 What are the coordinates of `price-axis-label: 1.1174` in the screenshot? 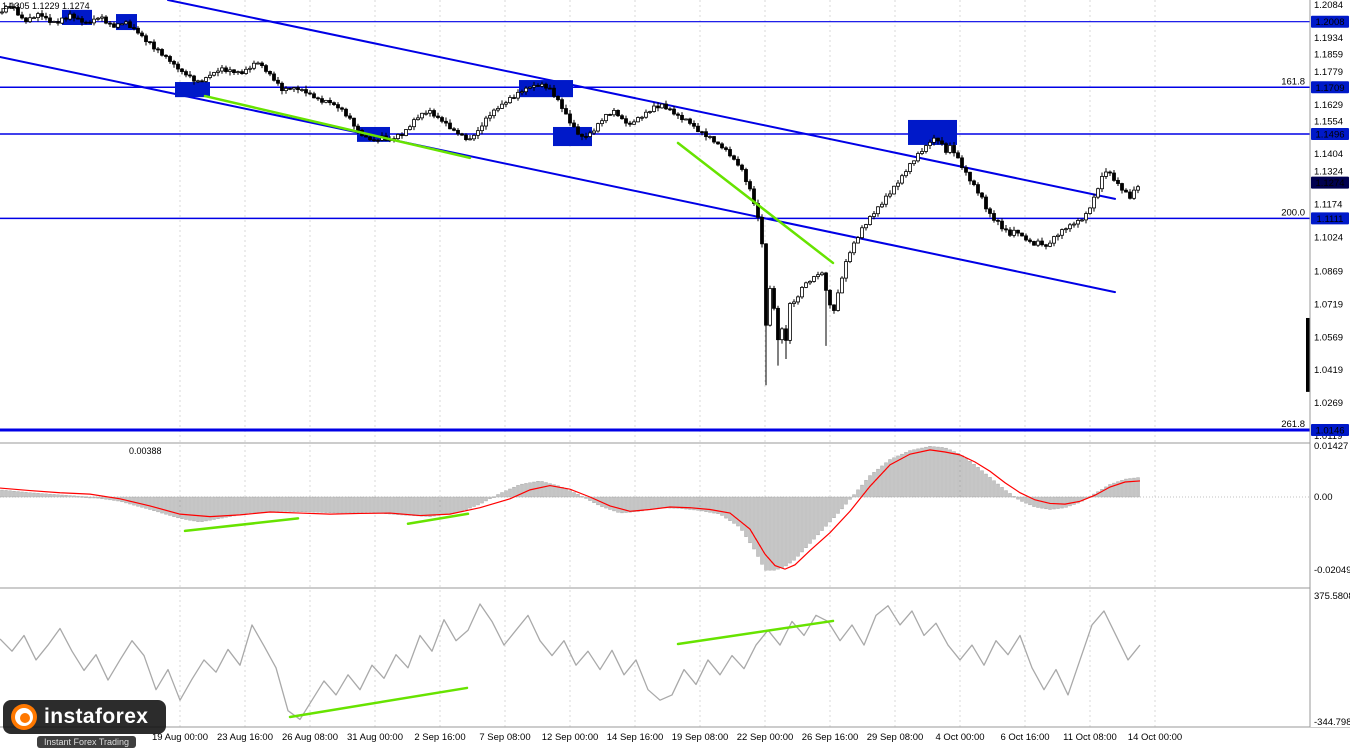 It's located at (1328, 205).